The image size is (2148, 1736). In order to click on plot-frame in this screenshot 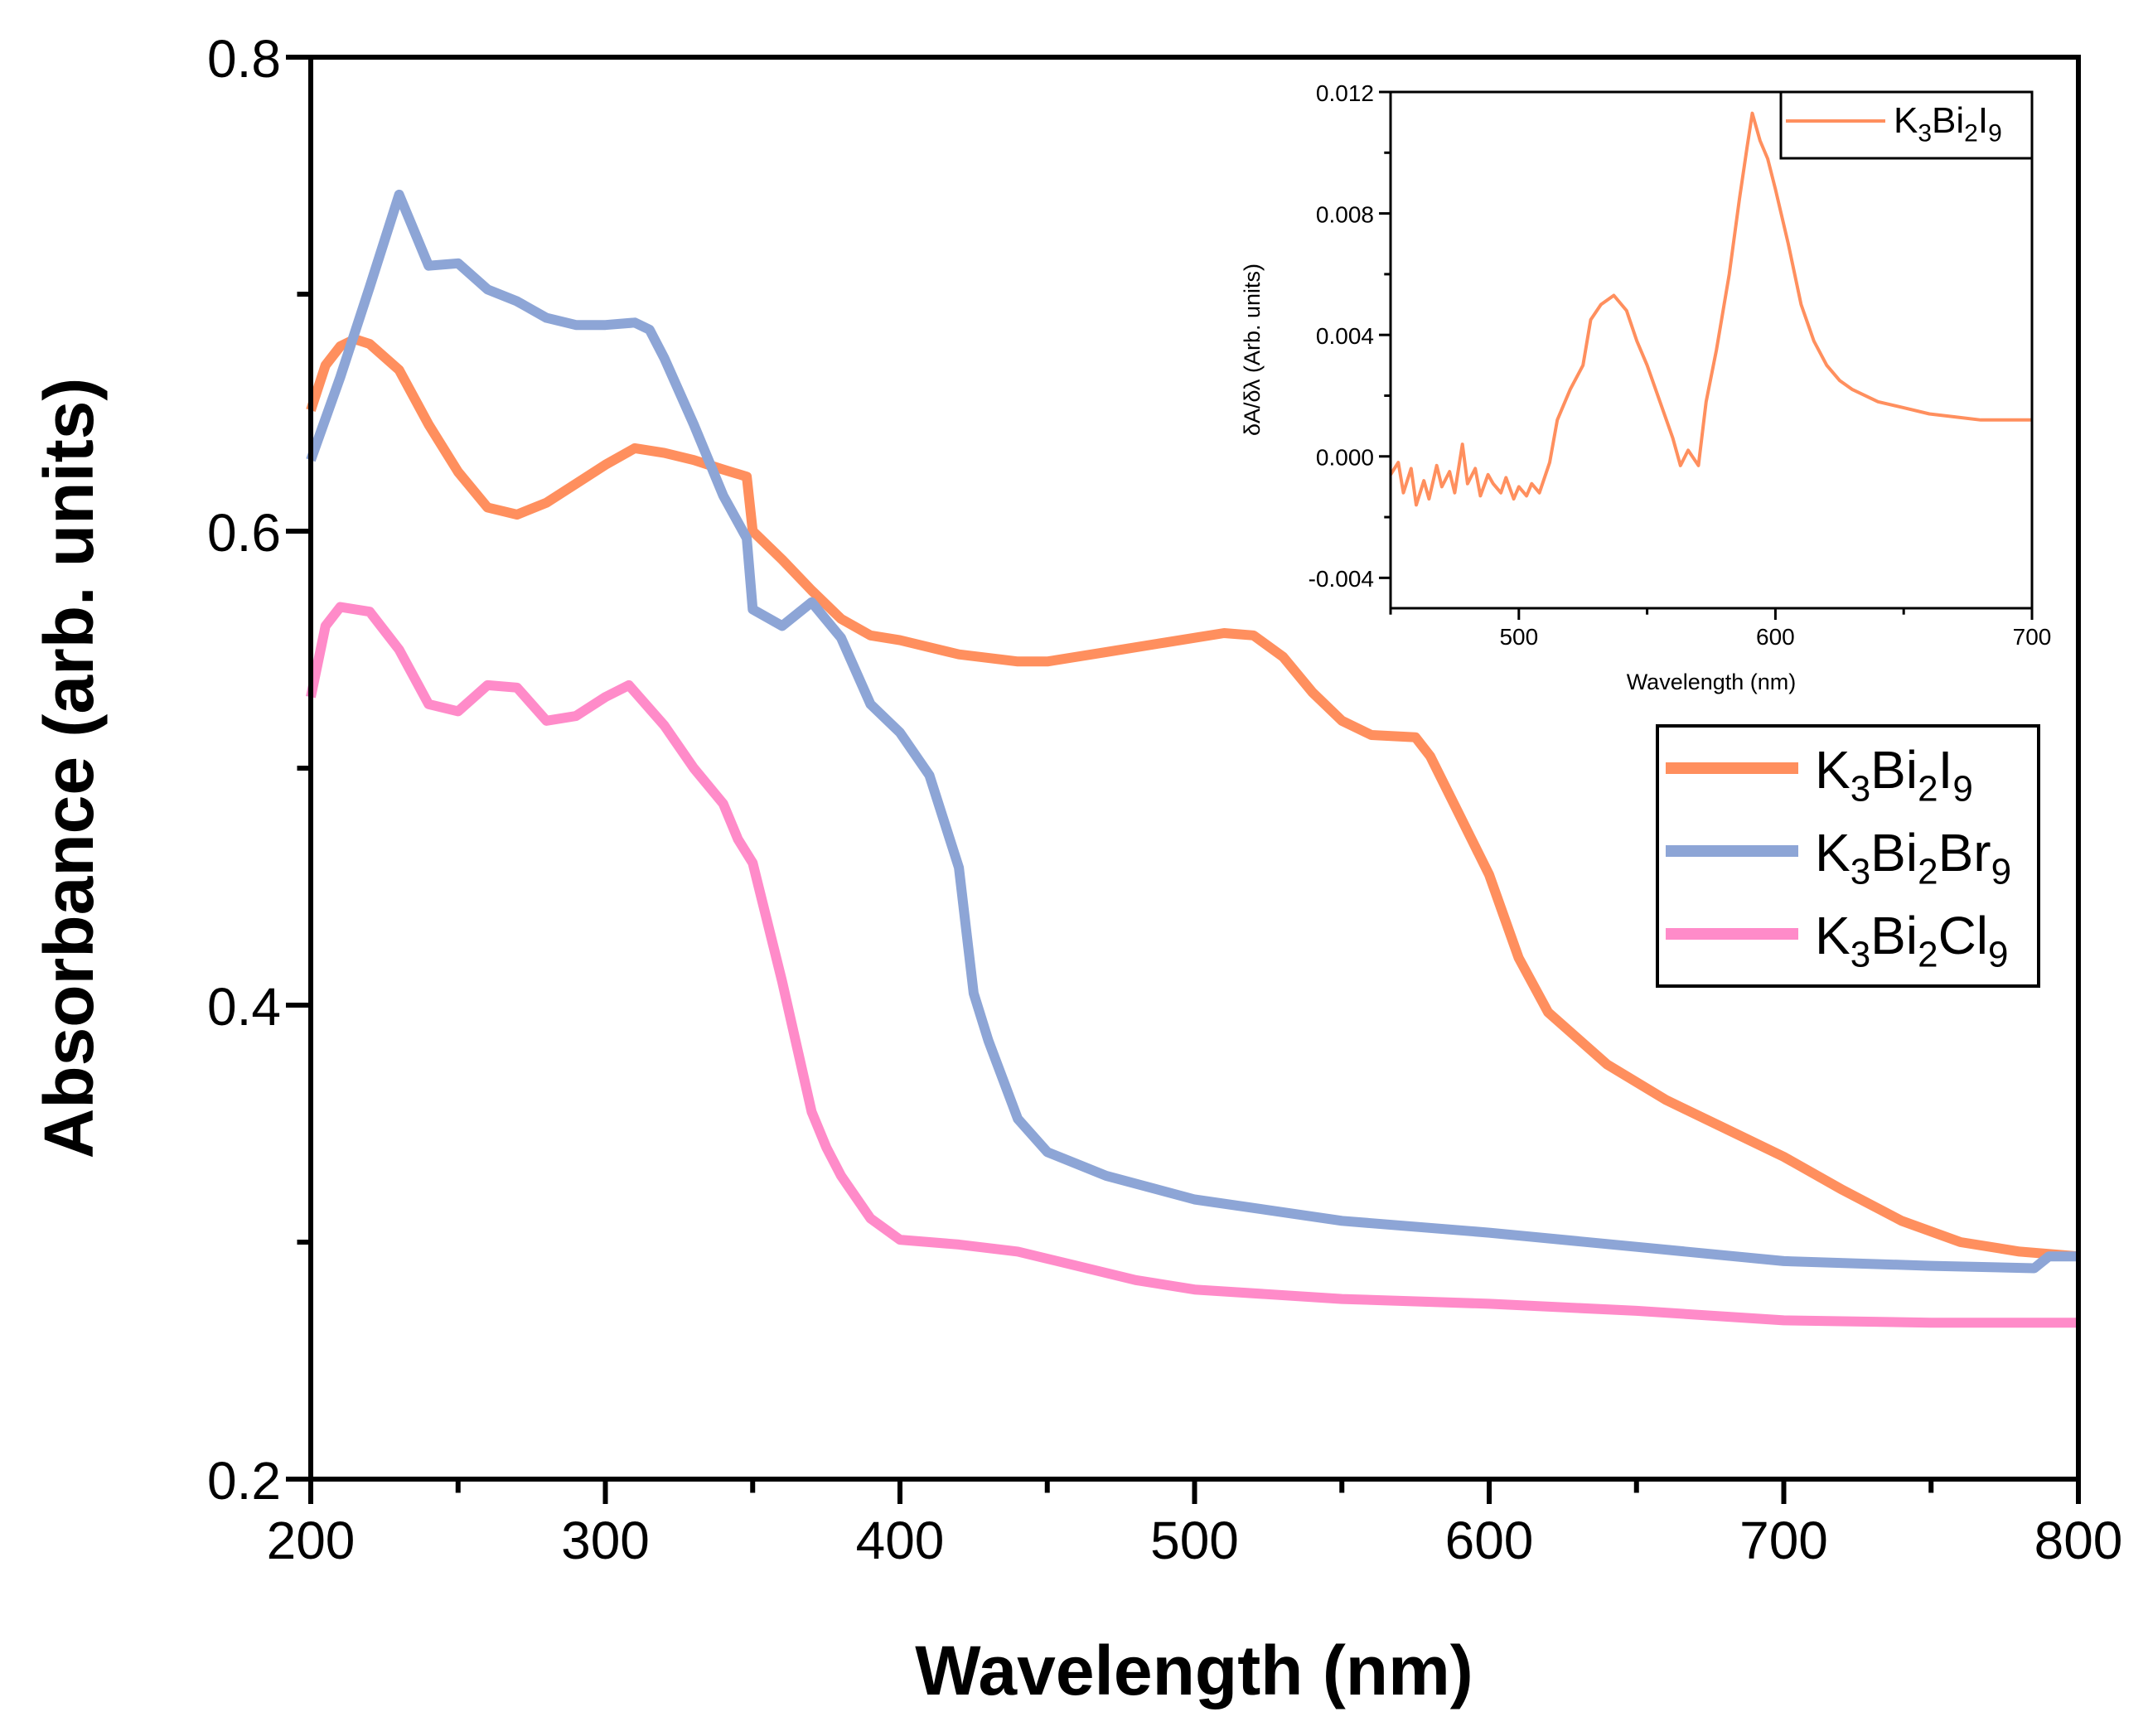, I will do `click(1712, 350)`.